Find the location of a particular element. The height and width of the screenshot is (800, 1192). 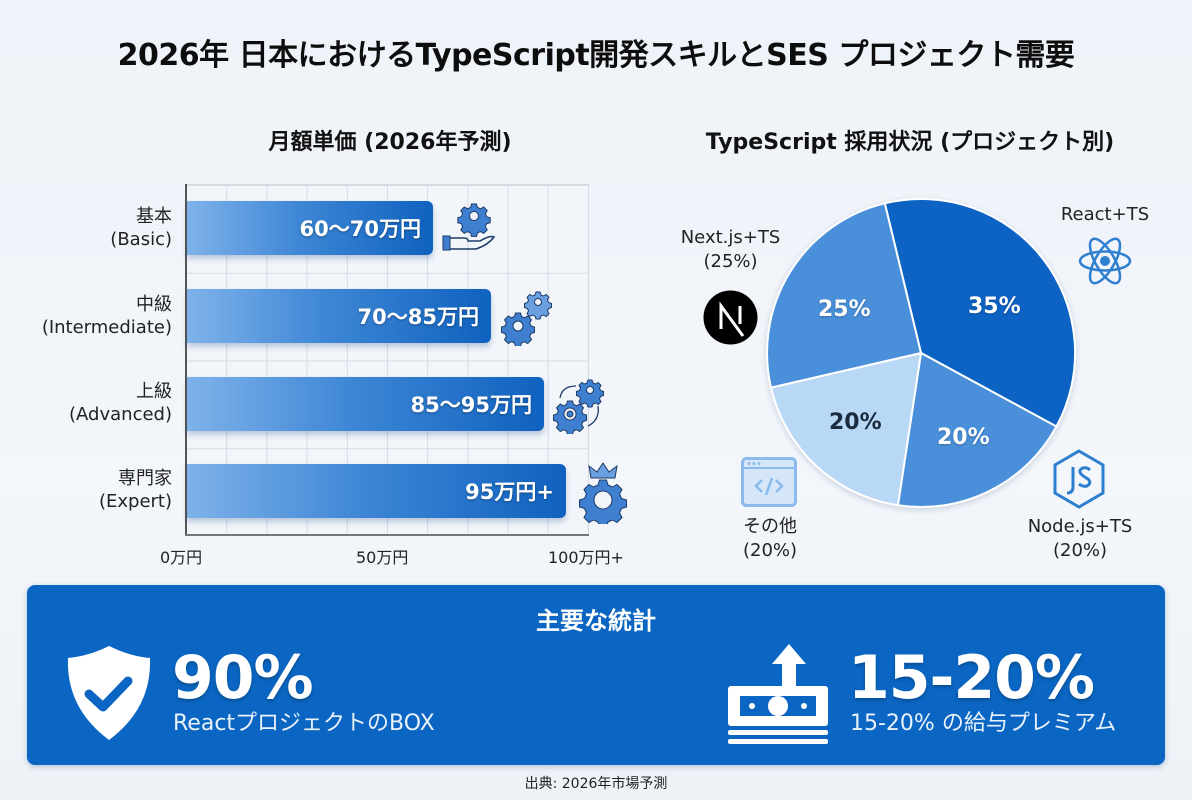

money-up-icon is located at coordinates (778, 694).